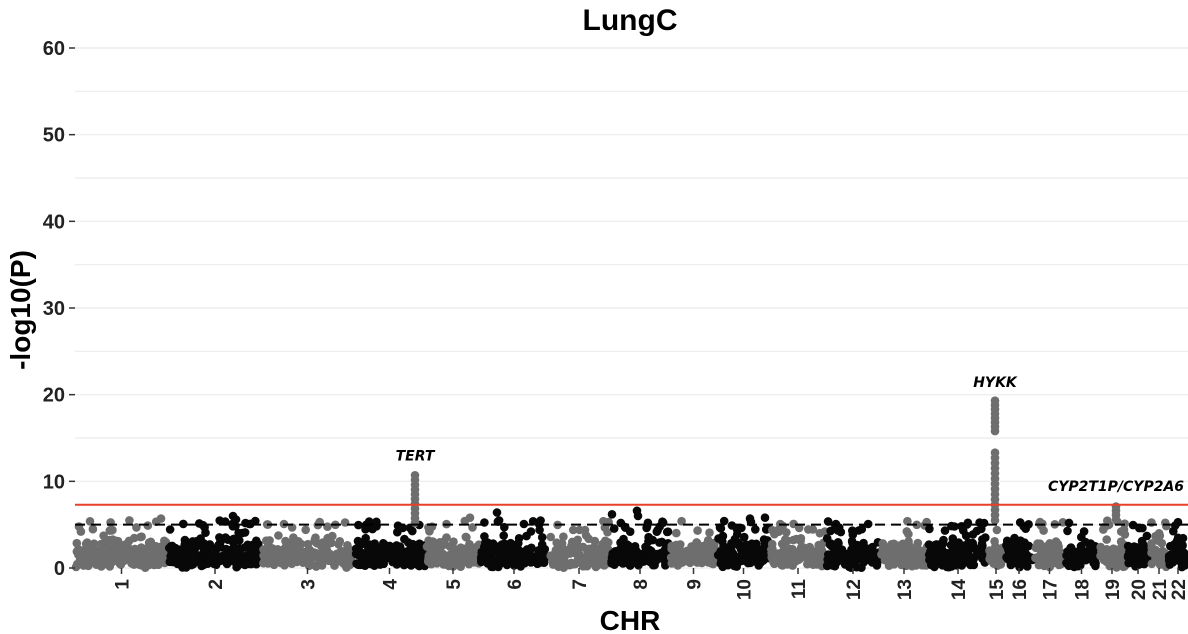  Describe the element at coordinates (54, 136) in the screenshot. I see `y-tick-label: 50` at that location.